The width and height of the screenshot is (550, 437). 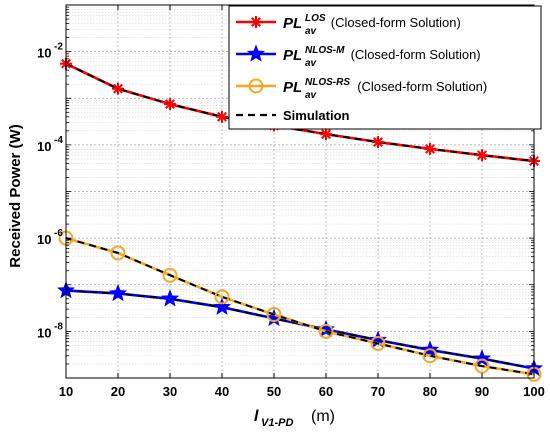 I want to click on legend-item-los: PL LOS av (Closed-form Solution), so click(x=348, y=25).